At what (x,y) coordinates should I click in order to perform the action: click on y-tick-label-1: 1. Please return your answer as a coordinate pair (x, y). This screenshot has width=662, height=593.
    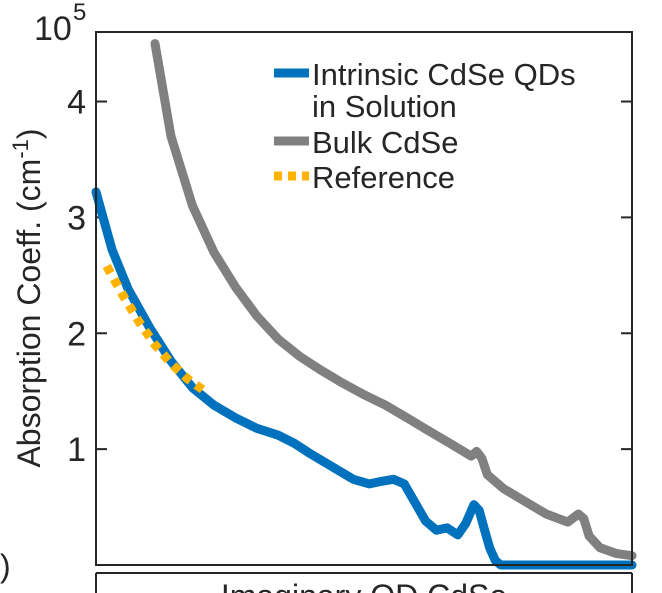
    Looking at the image, I should click on (76, 450).